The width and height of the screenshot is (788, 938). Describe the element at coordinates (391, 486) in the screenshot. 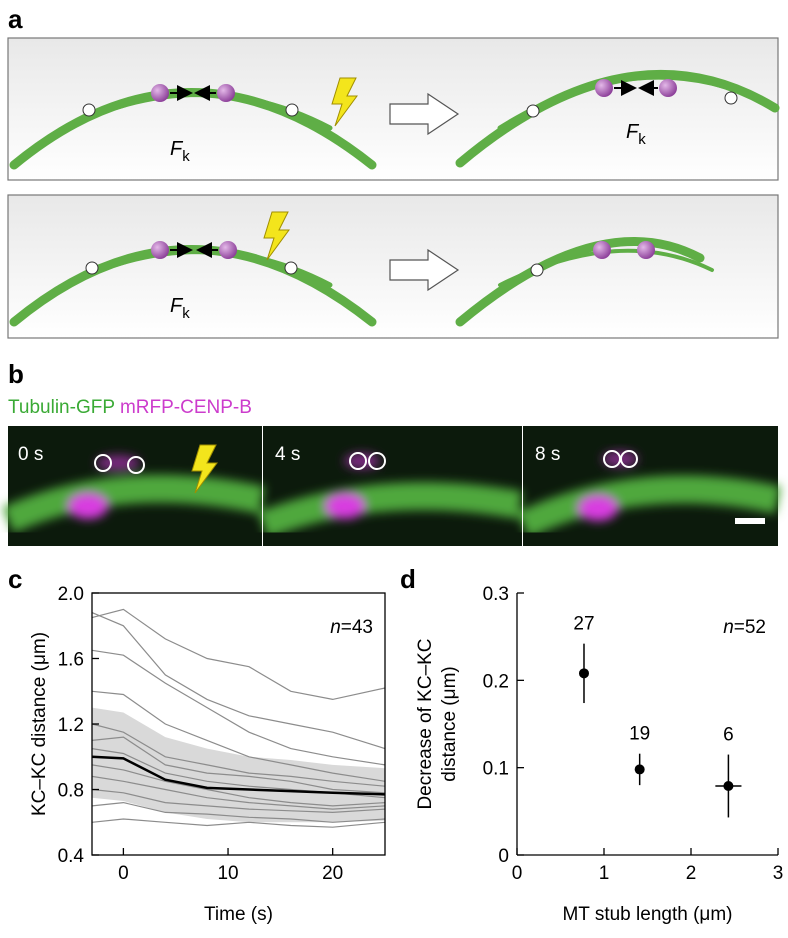

I see `micrograph-strip` at that location.